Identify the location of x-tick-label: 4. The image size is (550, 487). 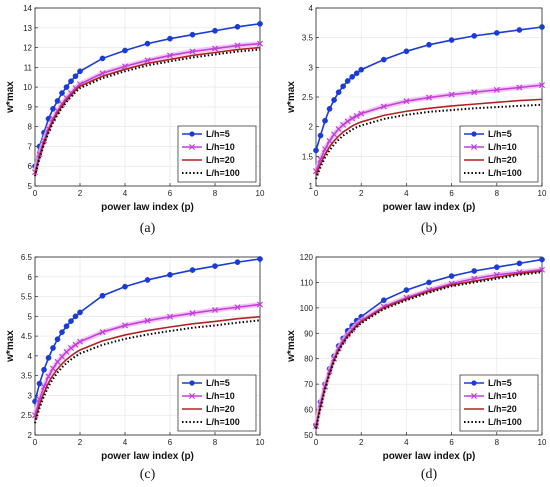
(125, 193).